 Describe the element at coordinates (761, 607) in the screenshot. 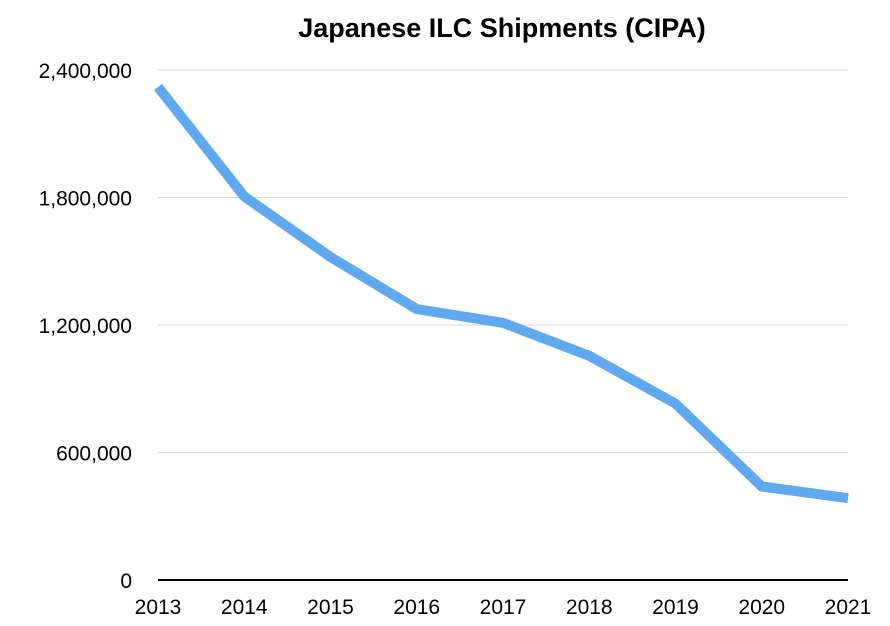

I see `x-tick-label: 2020` at that location.